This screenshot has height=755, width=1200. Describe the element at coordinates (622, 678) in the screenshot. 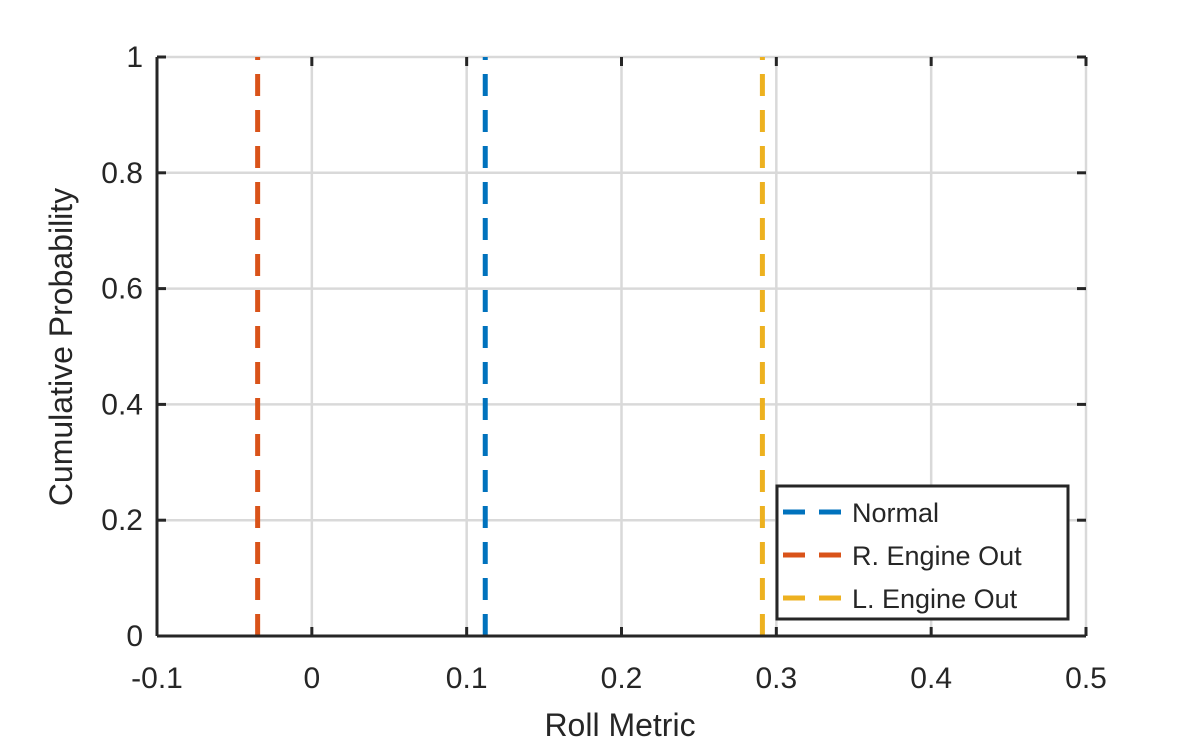

I see `x-tick-label: 0.2` at that location.